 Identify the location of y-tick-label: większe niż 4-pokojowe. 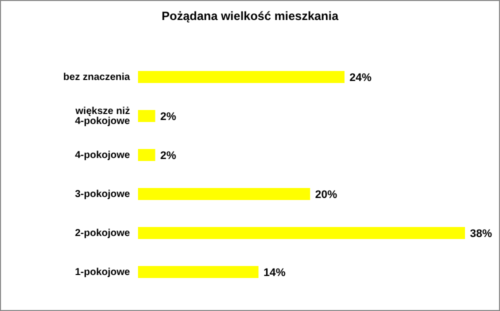
(102, 117).